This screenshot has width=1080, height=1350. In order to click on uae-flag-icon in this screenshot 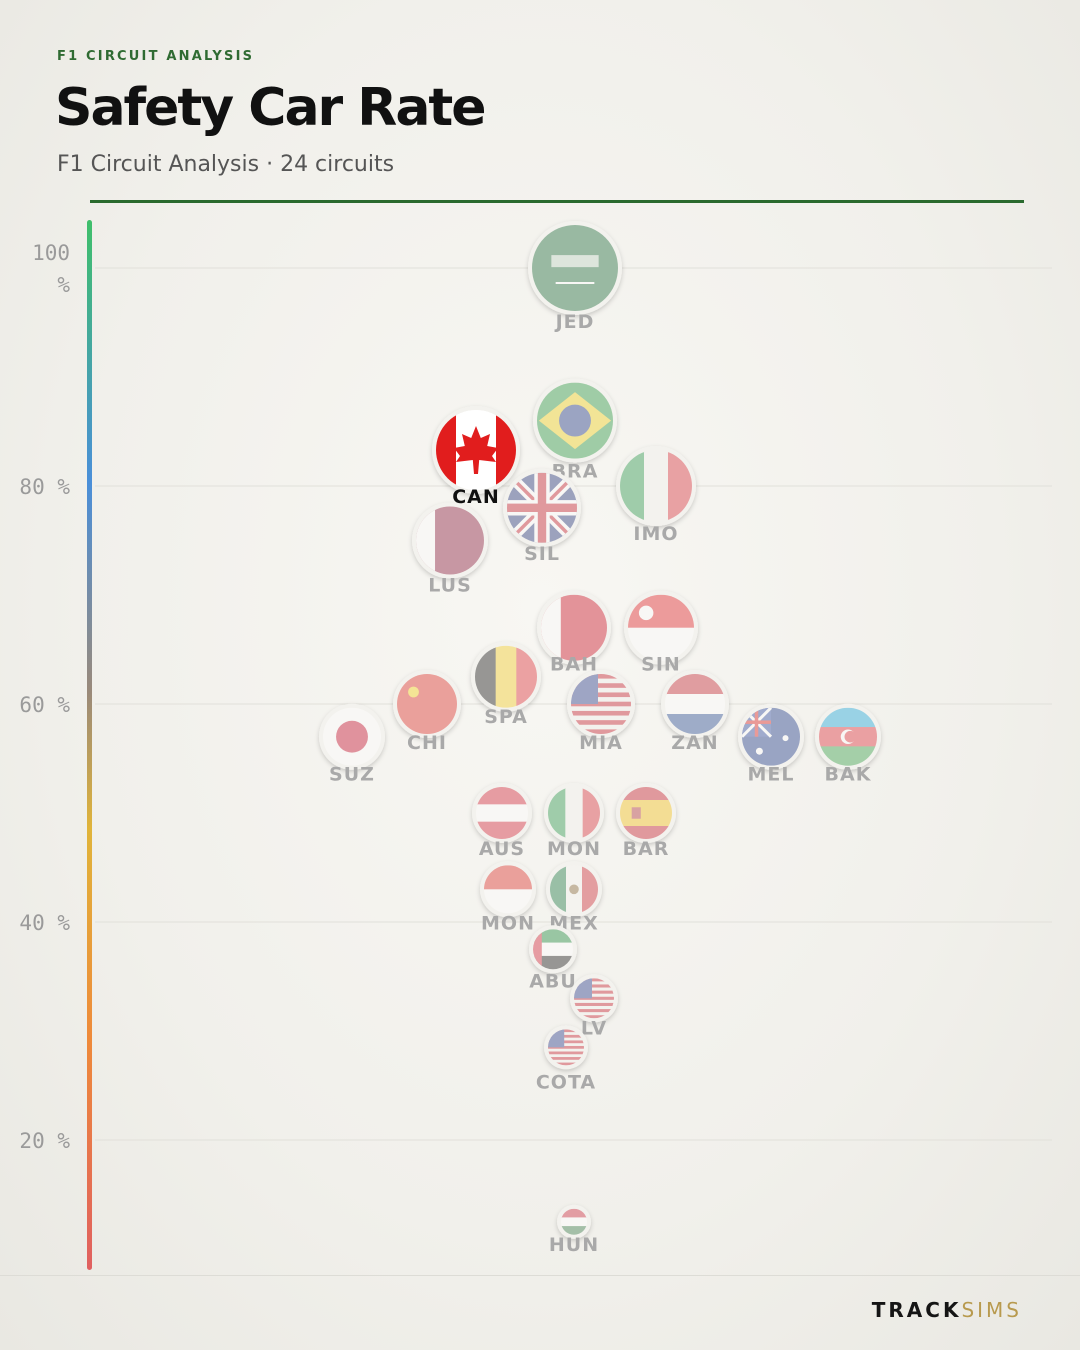, I will do `click(553, 949)`.